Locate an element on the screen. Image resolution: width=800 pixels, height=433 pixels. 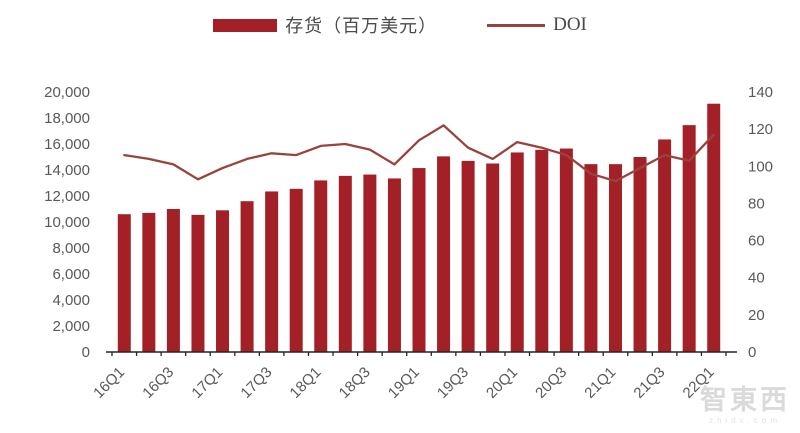
x-axis-label-20Q3: 20Q3 is located at coordinates (551, 383).